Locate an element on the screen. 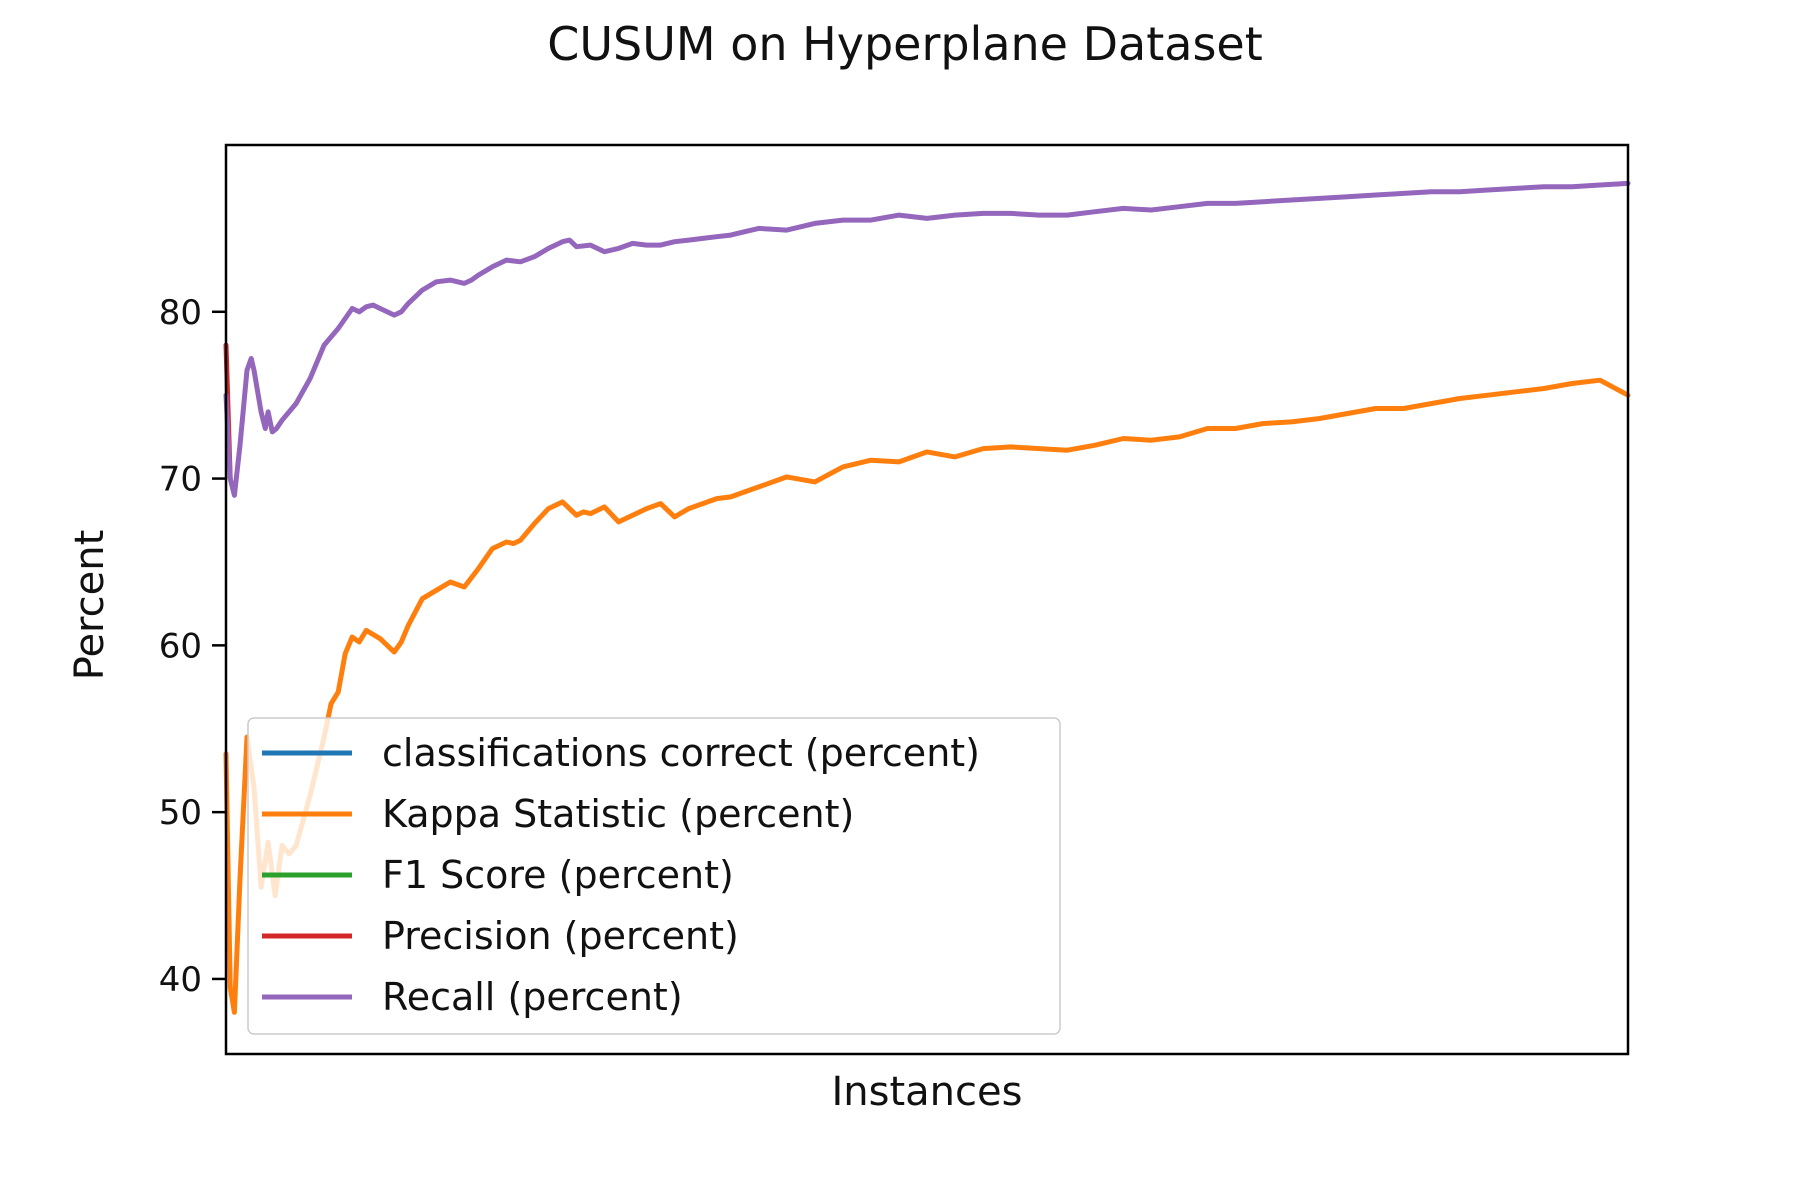  y-axis-ticks: 40 50 60 70 80 is located at coordinates (192, 646).